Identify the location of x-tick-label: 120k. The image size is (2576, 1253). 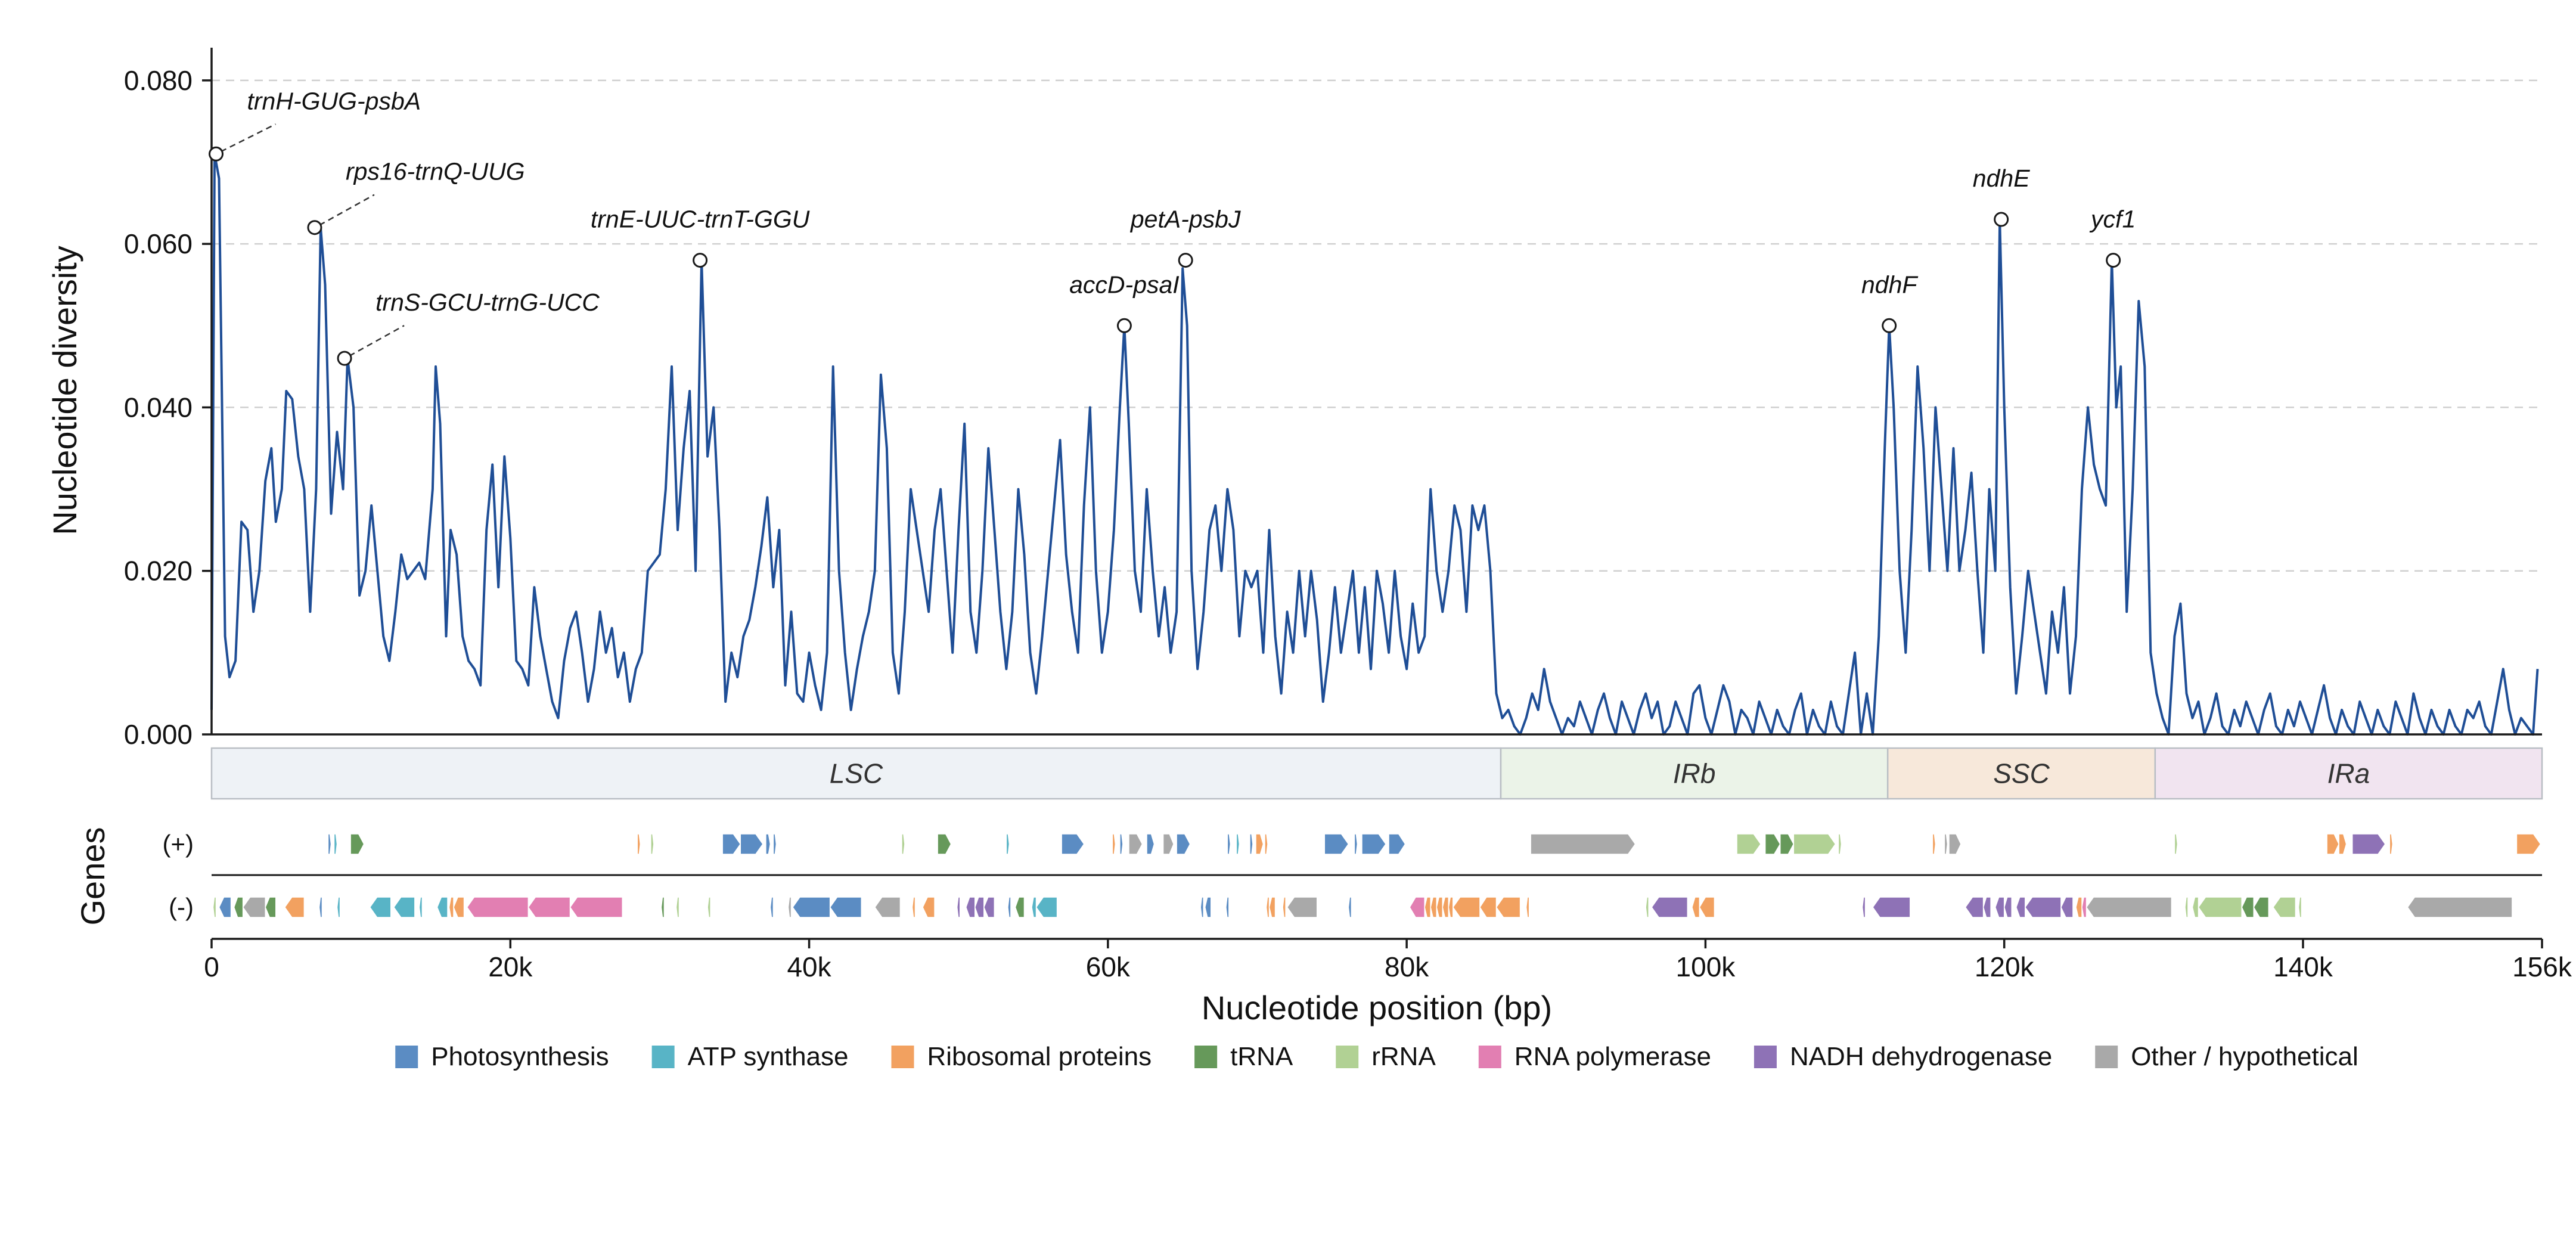
(2005, 966).